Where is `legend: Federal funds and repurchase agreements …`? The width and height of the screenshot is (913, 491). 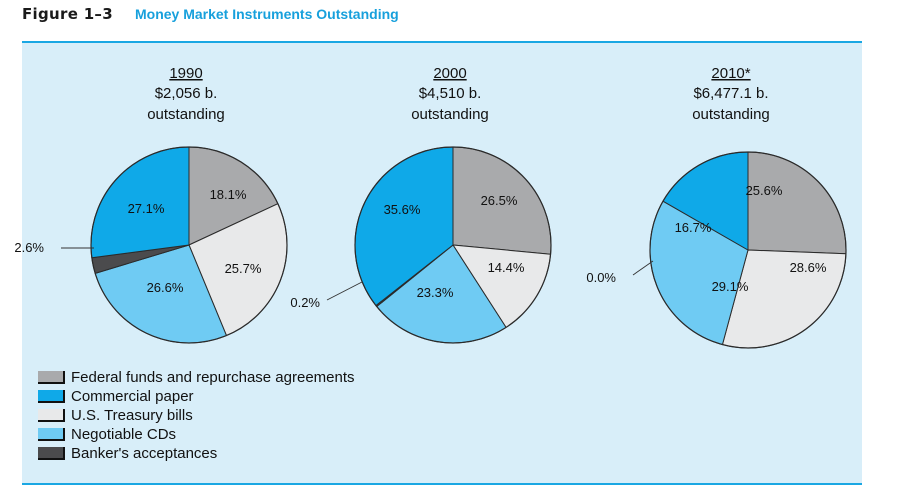
legend: Federal funds and repurchase agreements … is located at coordinates (196, 415).